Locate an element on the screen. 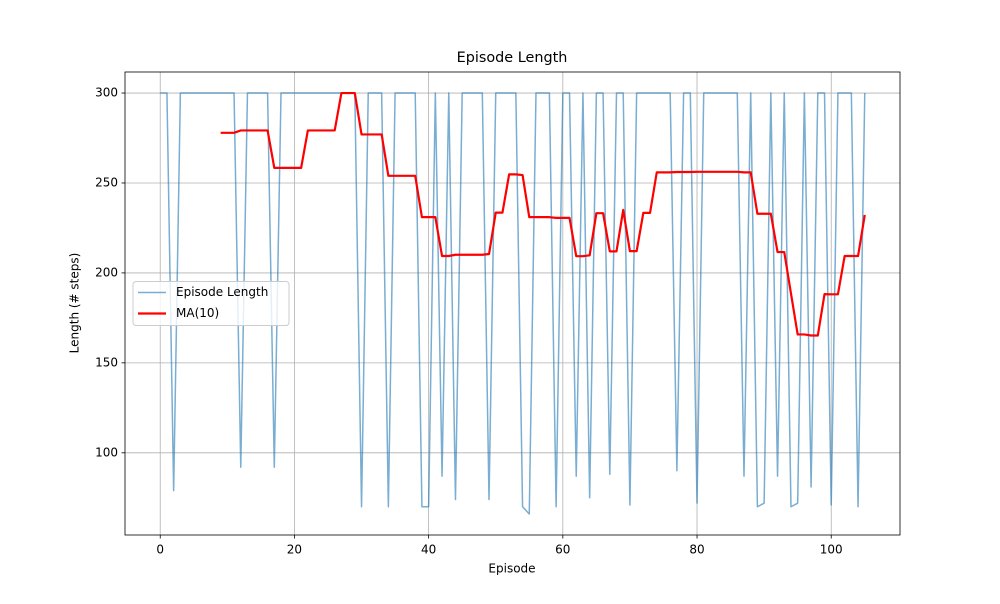 The height and width of the screenshot is (604, 1000). x-tick-label: 60 is located at coordinates (562, 550).